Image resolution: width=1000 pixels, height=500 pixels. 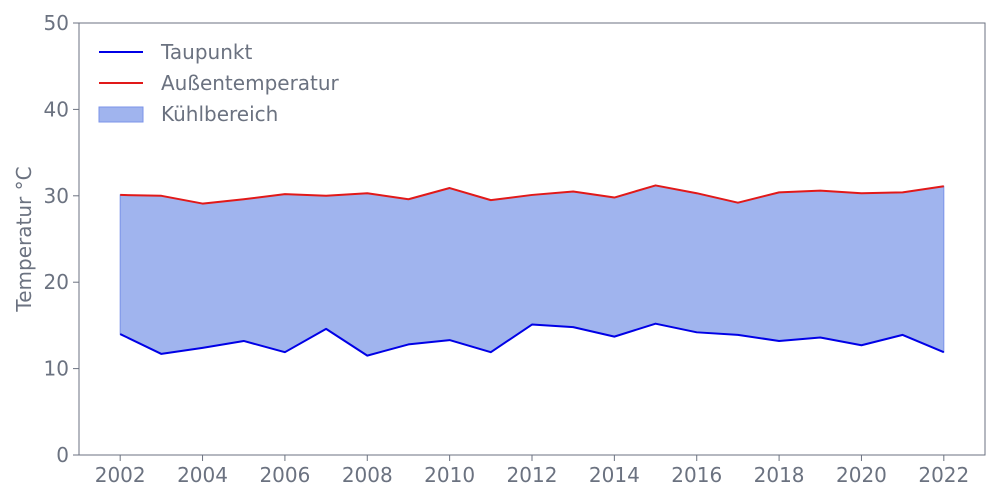 I want to click on legend-label: Kühlbereich, so click(x=219, y=114).